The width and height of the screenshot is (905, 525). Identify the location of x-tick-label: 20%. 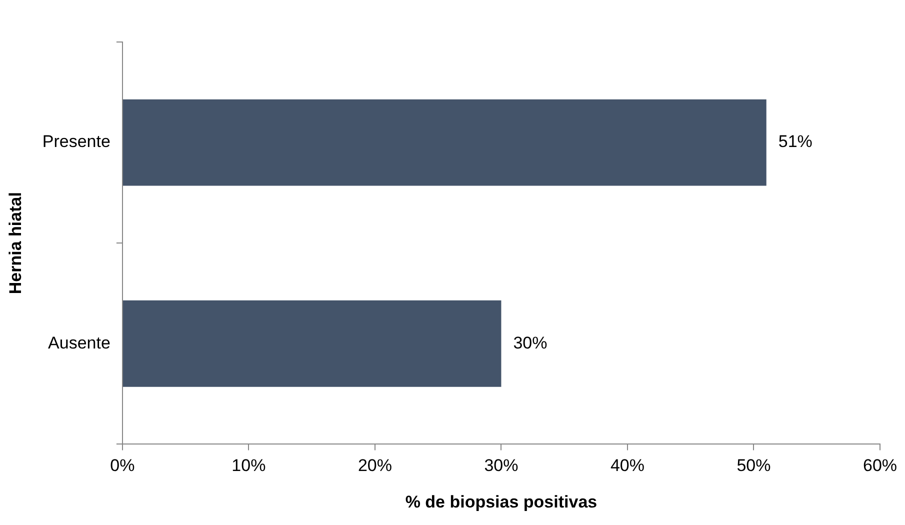
(375, 466).